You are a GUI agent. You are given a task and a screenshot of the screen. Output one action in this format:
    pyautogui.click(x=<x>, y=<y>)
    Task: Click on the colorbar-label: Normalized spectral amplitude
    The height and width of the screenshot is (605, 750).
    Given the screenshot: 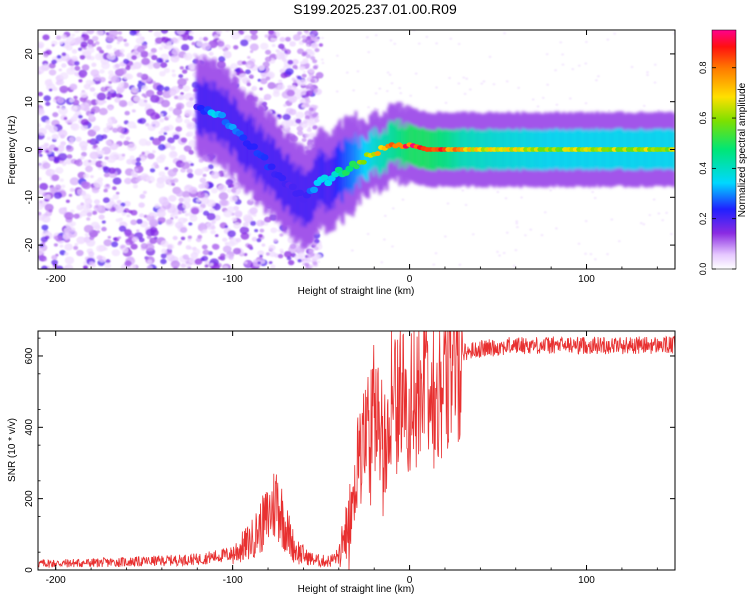 What is the action you would take?
    pyautogui.click(x=742, y=149)
    